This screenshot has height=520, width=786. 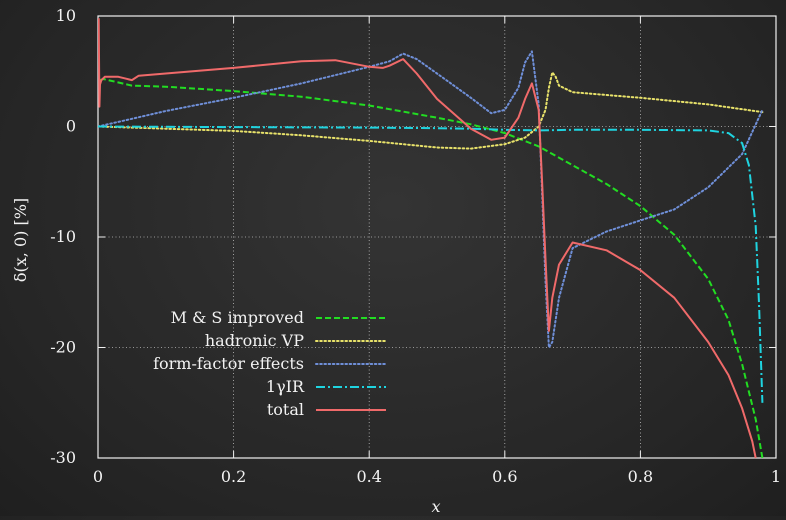 What do you see at coordinates (63, 457) in the screenshot?
I see `y-tick-label: -30` at bounding box center [63, 457].